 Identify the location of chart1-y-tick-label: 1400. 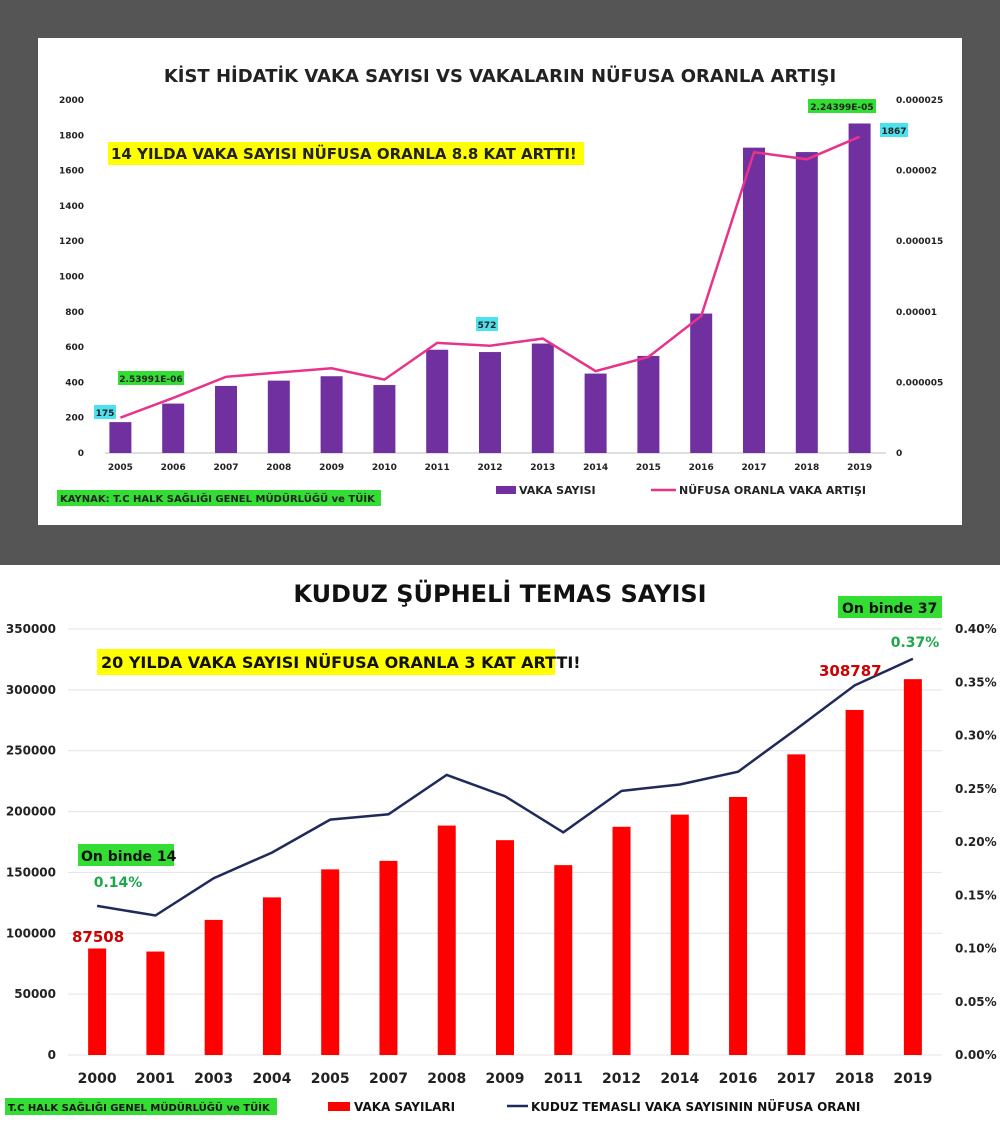
(71, 207).